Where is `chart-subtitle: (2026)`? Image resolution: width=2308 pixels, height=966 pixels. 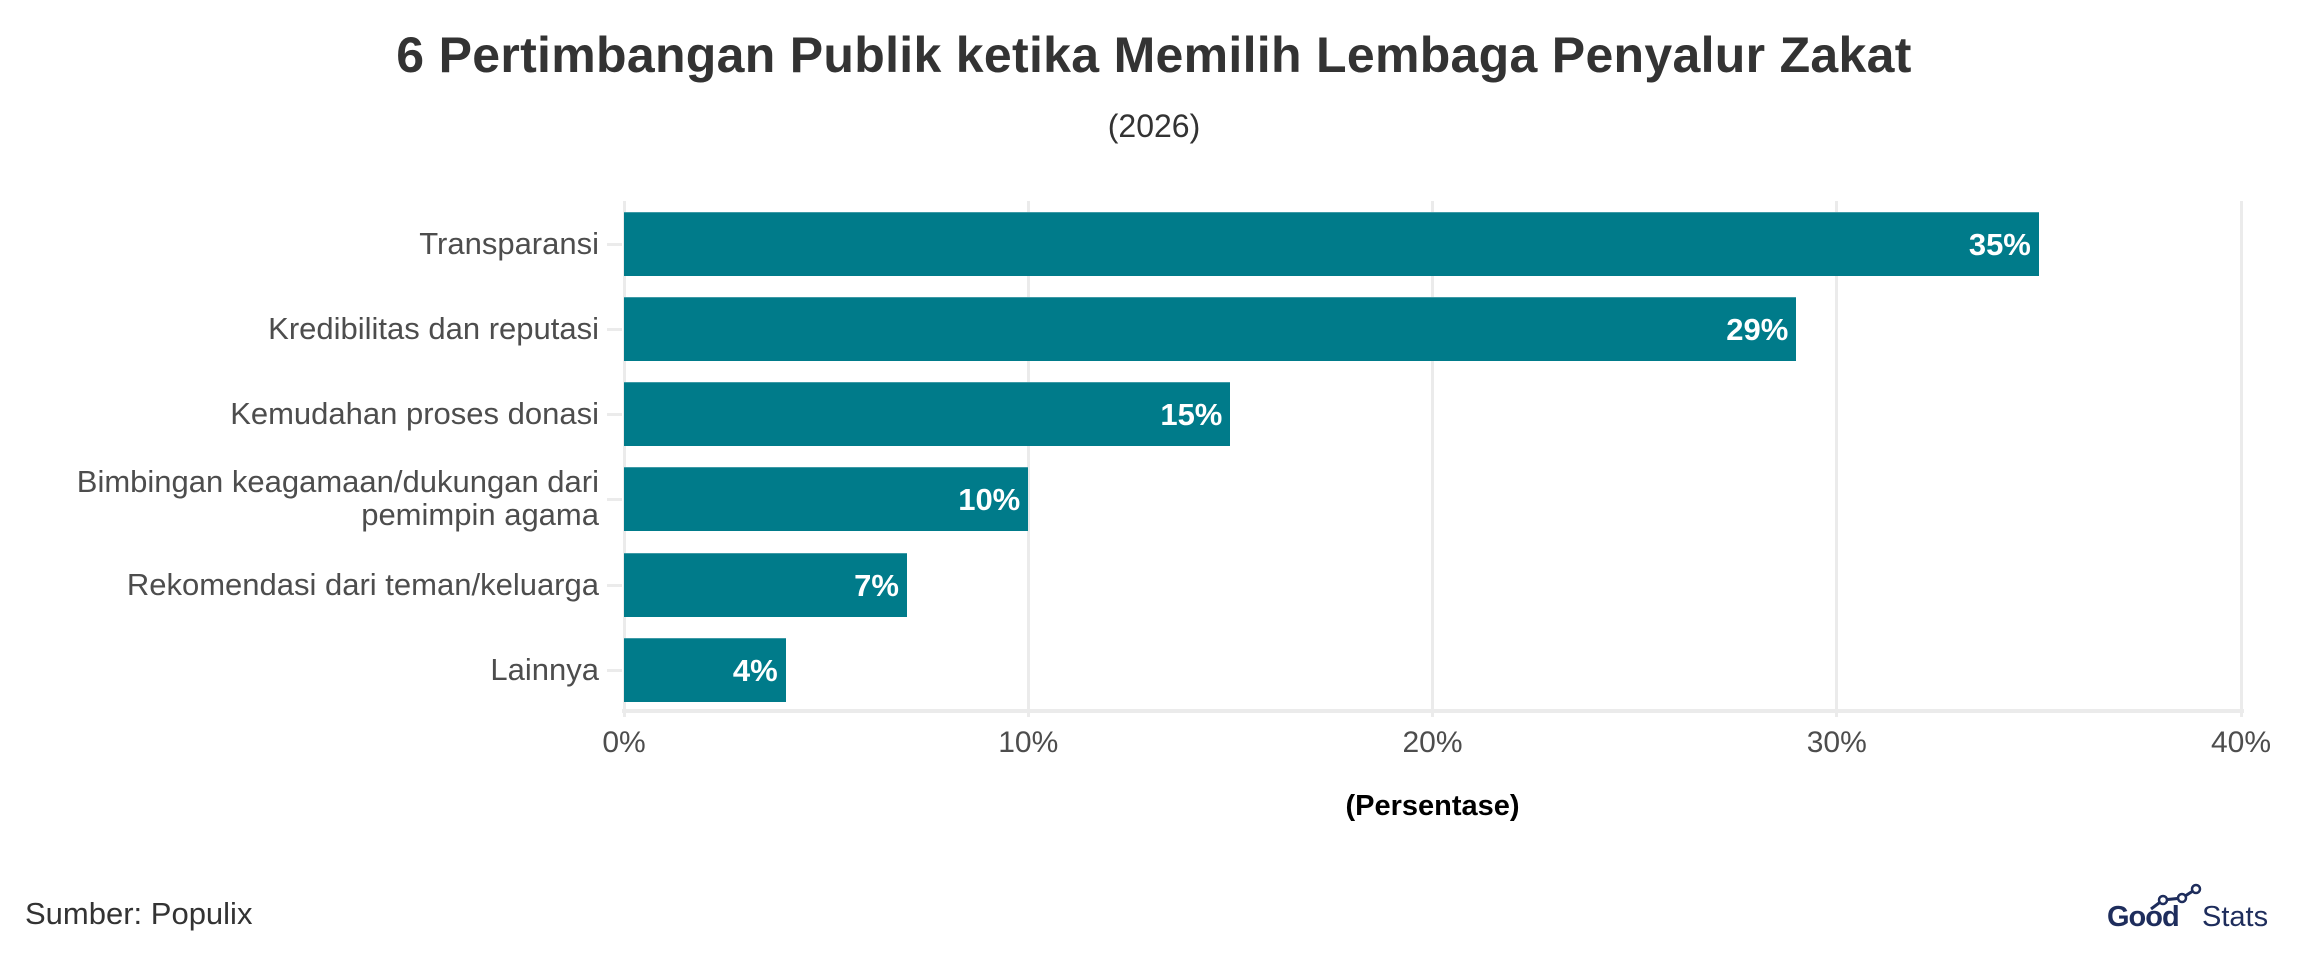 chart-subtitle: (2026) is located at coordinates (1154, 126).